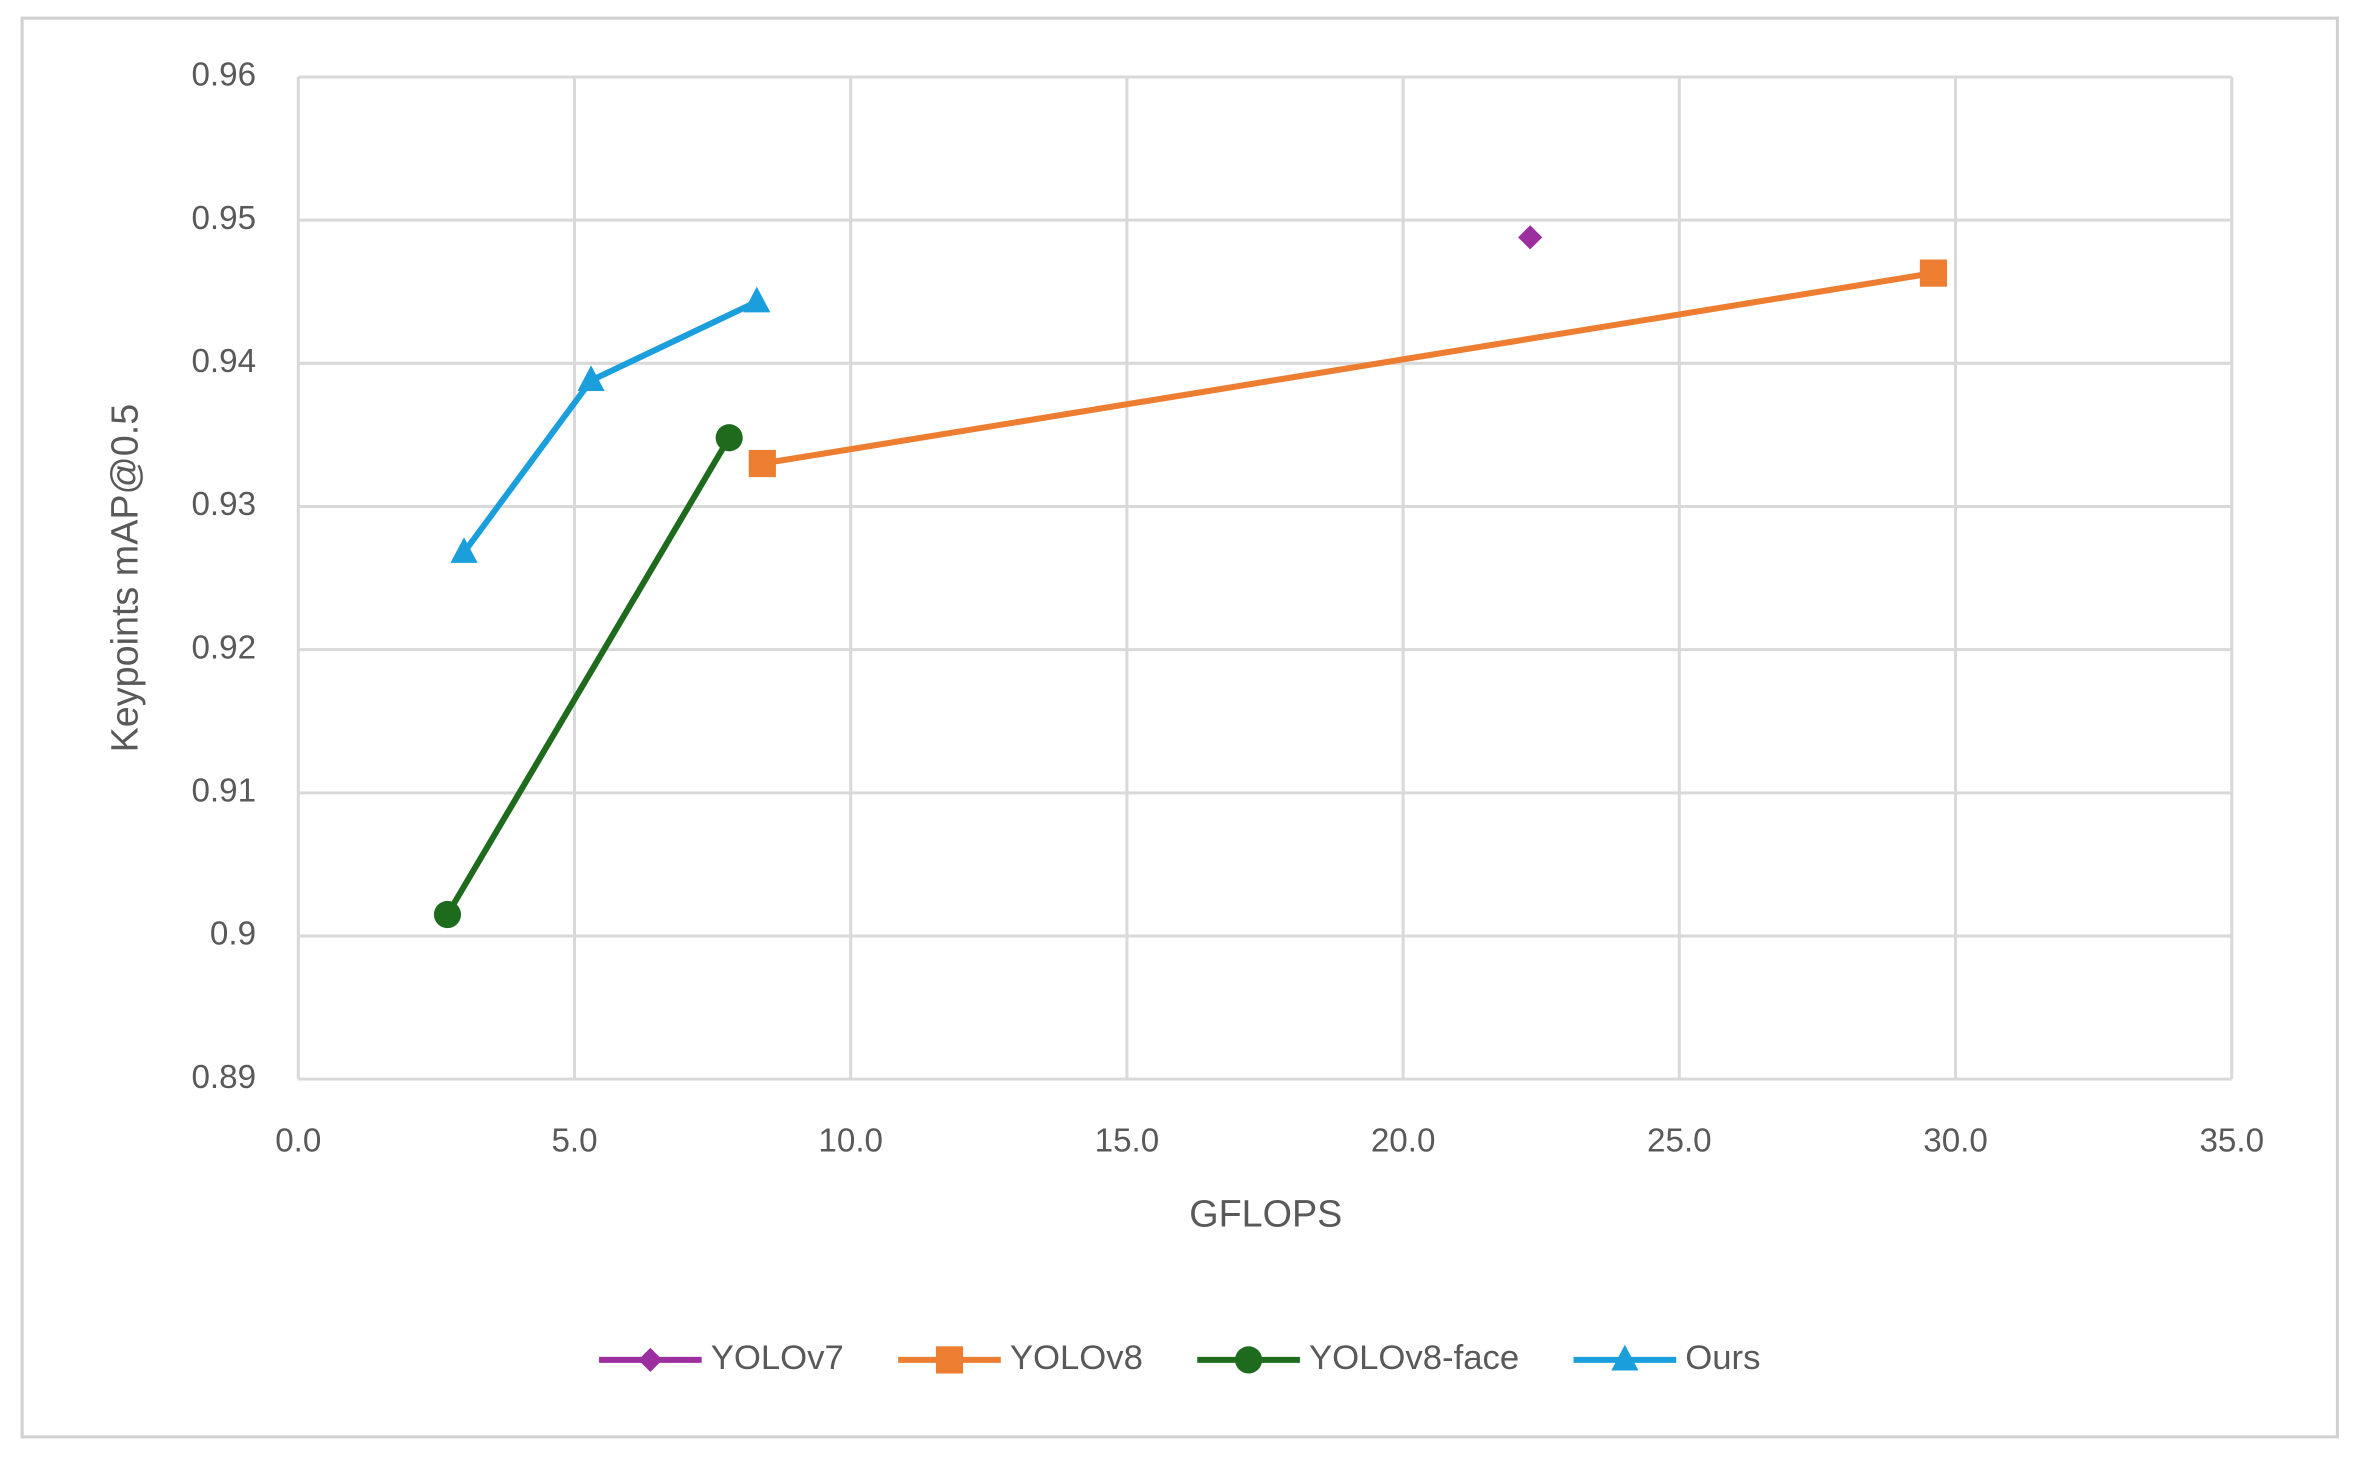  What do you see at coordinates (223, 504) in the screenshot?
I see `y-tick-label: 0.93` at bounding box center [223, 504].